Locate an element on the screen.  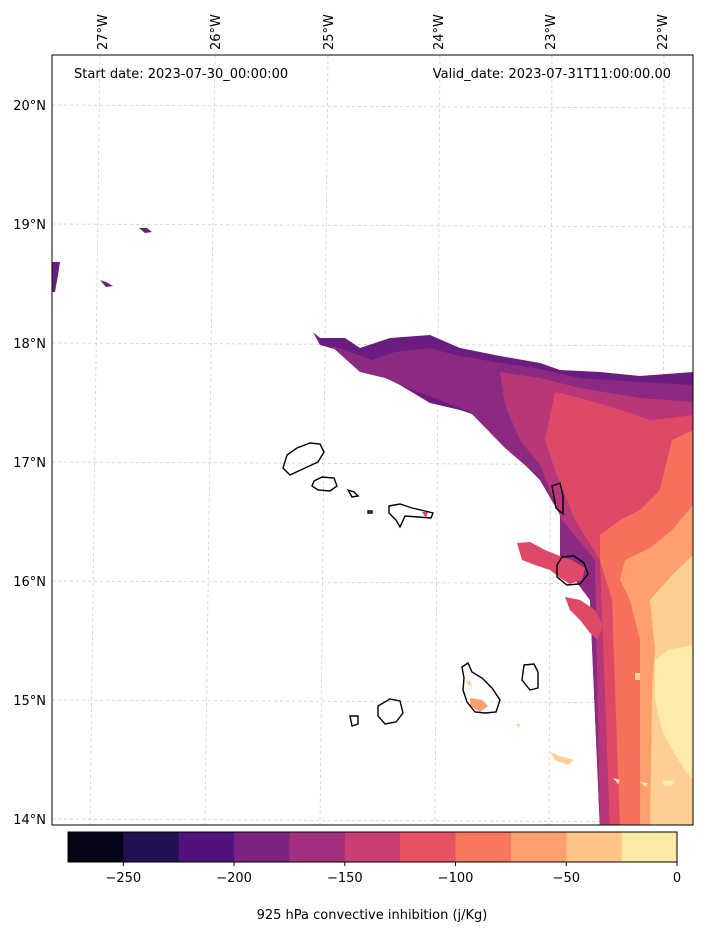
island-brava is located at coordinates (354, 721).